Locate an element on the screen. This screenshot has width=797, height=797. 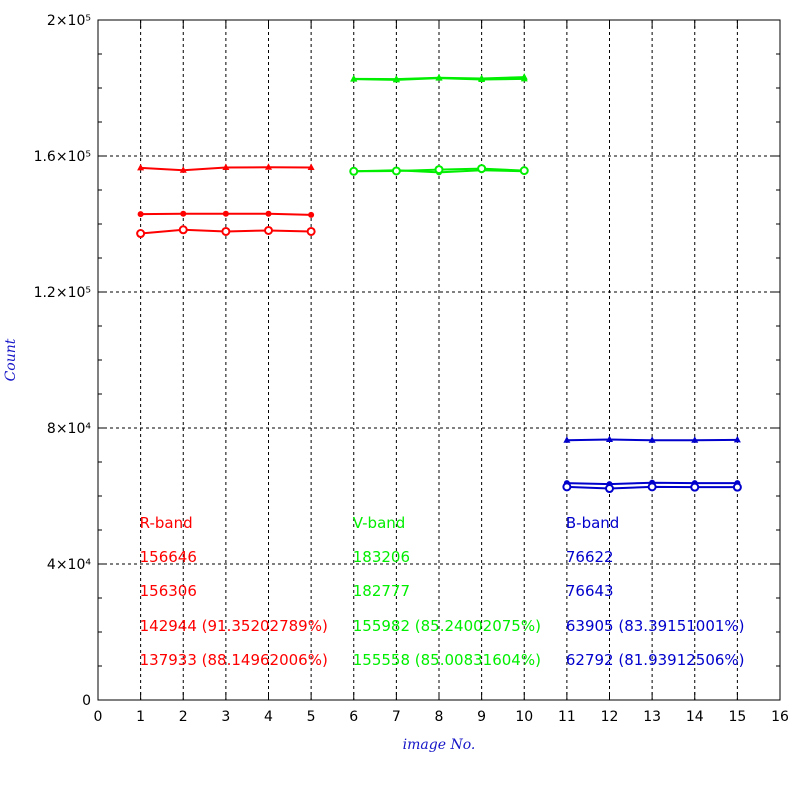
annotation-V-band-line: 155558 (85.00831604%) is located at coordinates (447, 660).